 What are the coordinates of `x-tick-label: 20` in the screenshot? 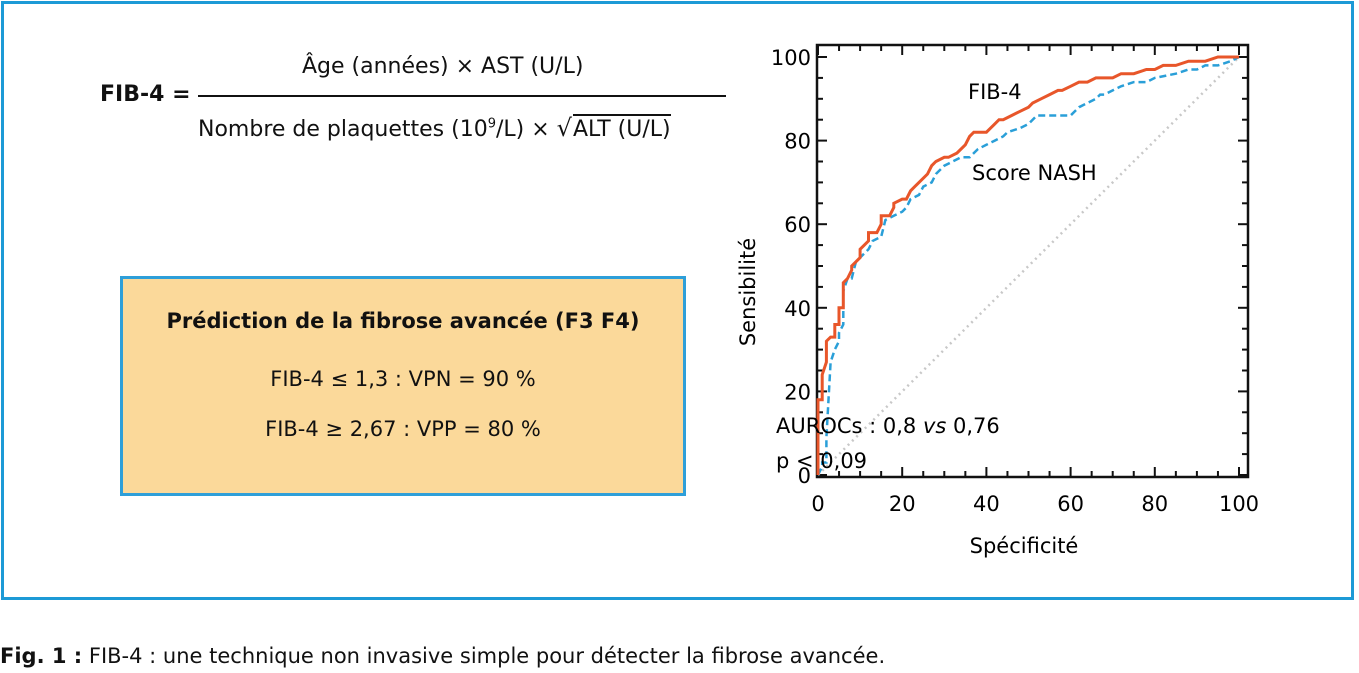 It's located at (902, 504).